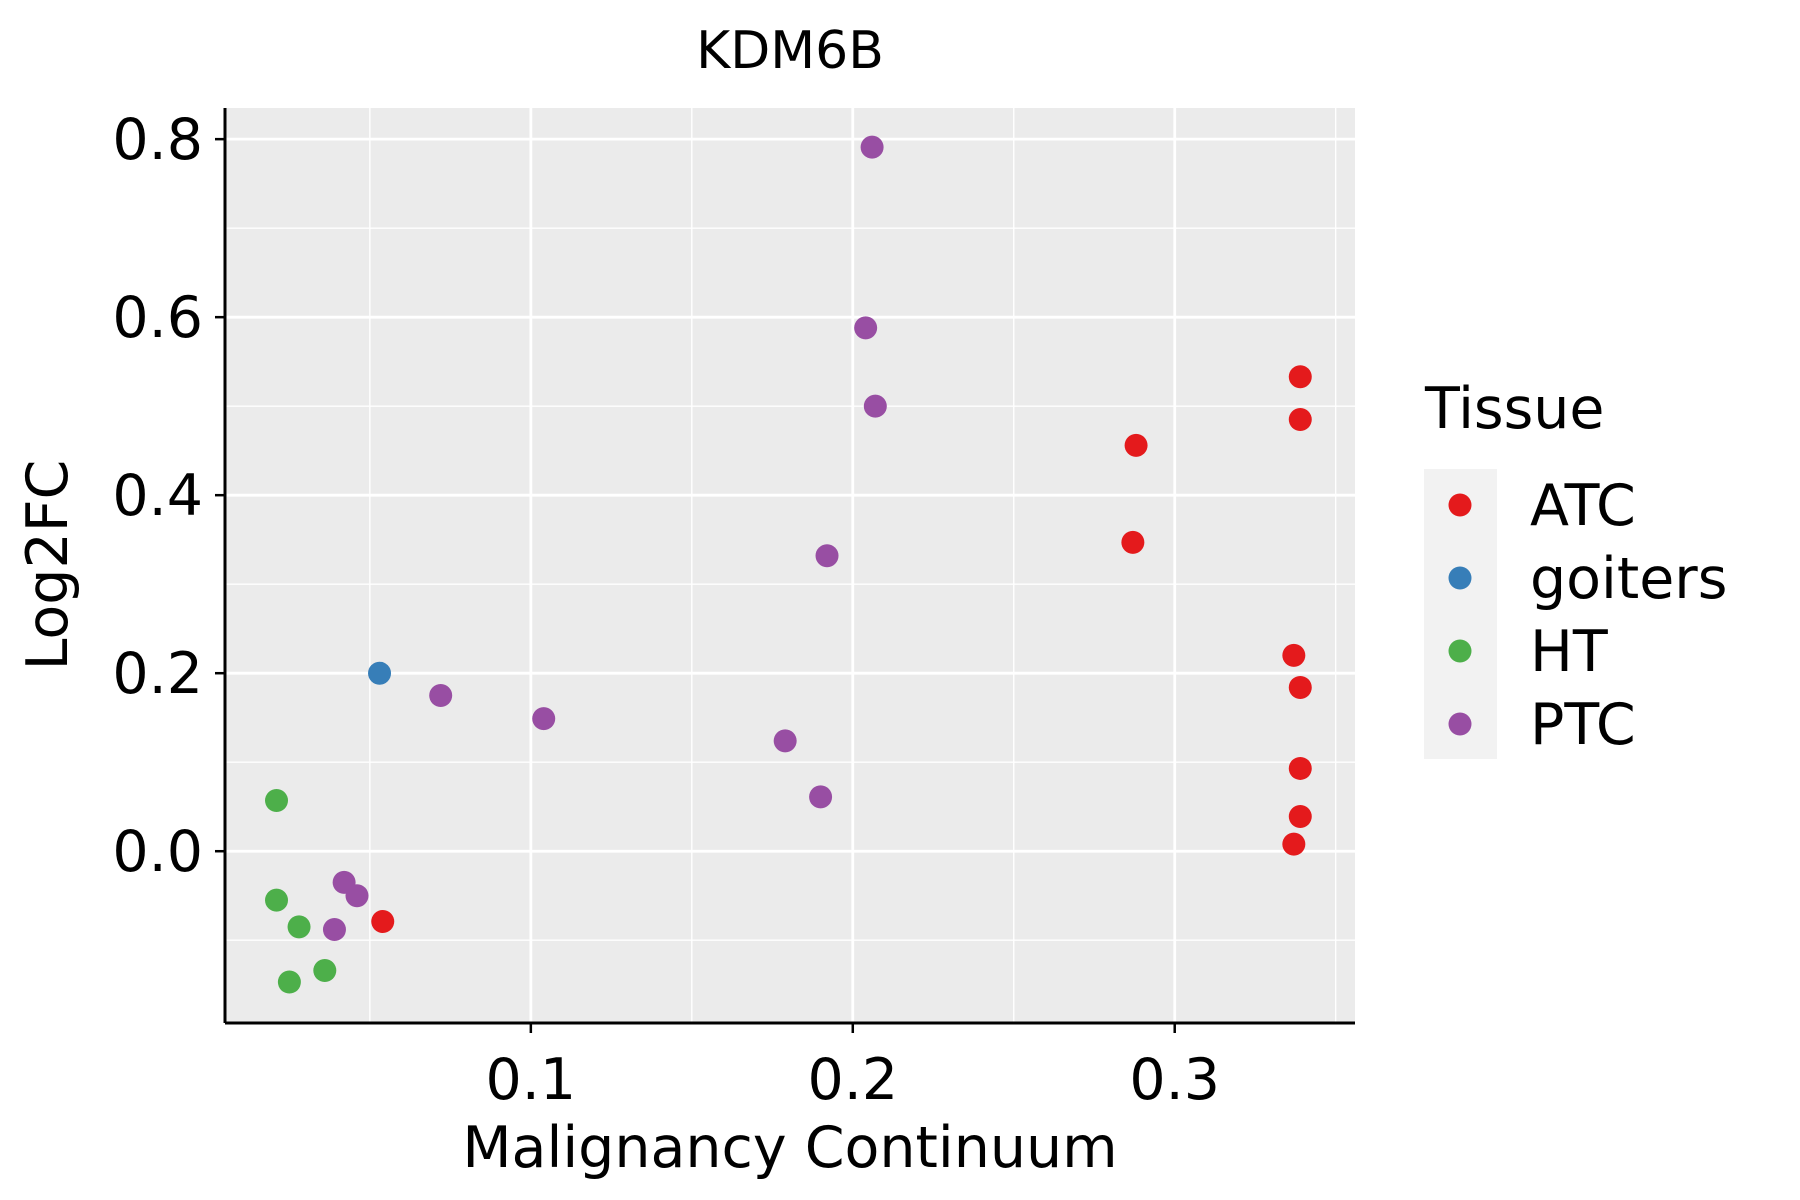 The image size is (1800, 1200). Describe the element at coordinates (1460, 505) in the screenshot. I see `legend-key-atc` at that location.